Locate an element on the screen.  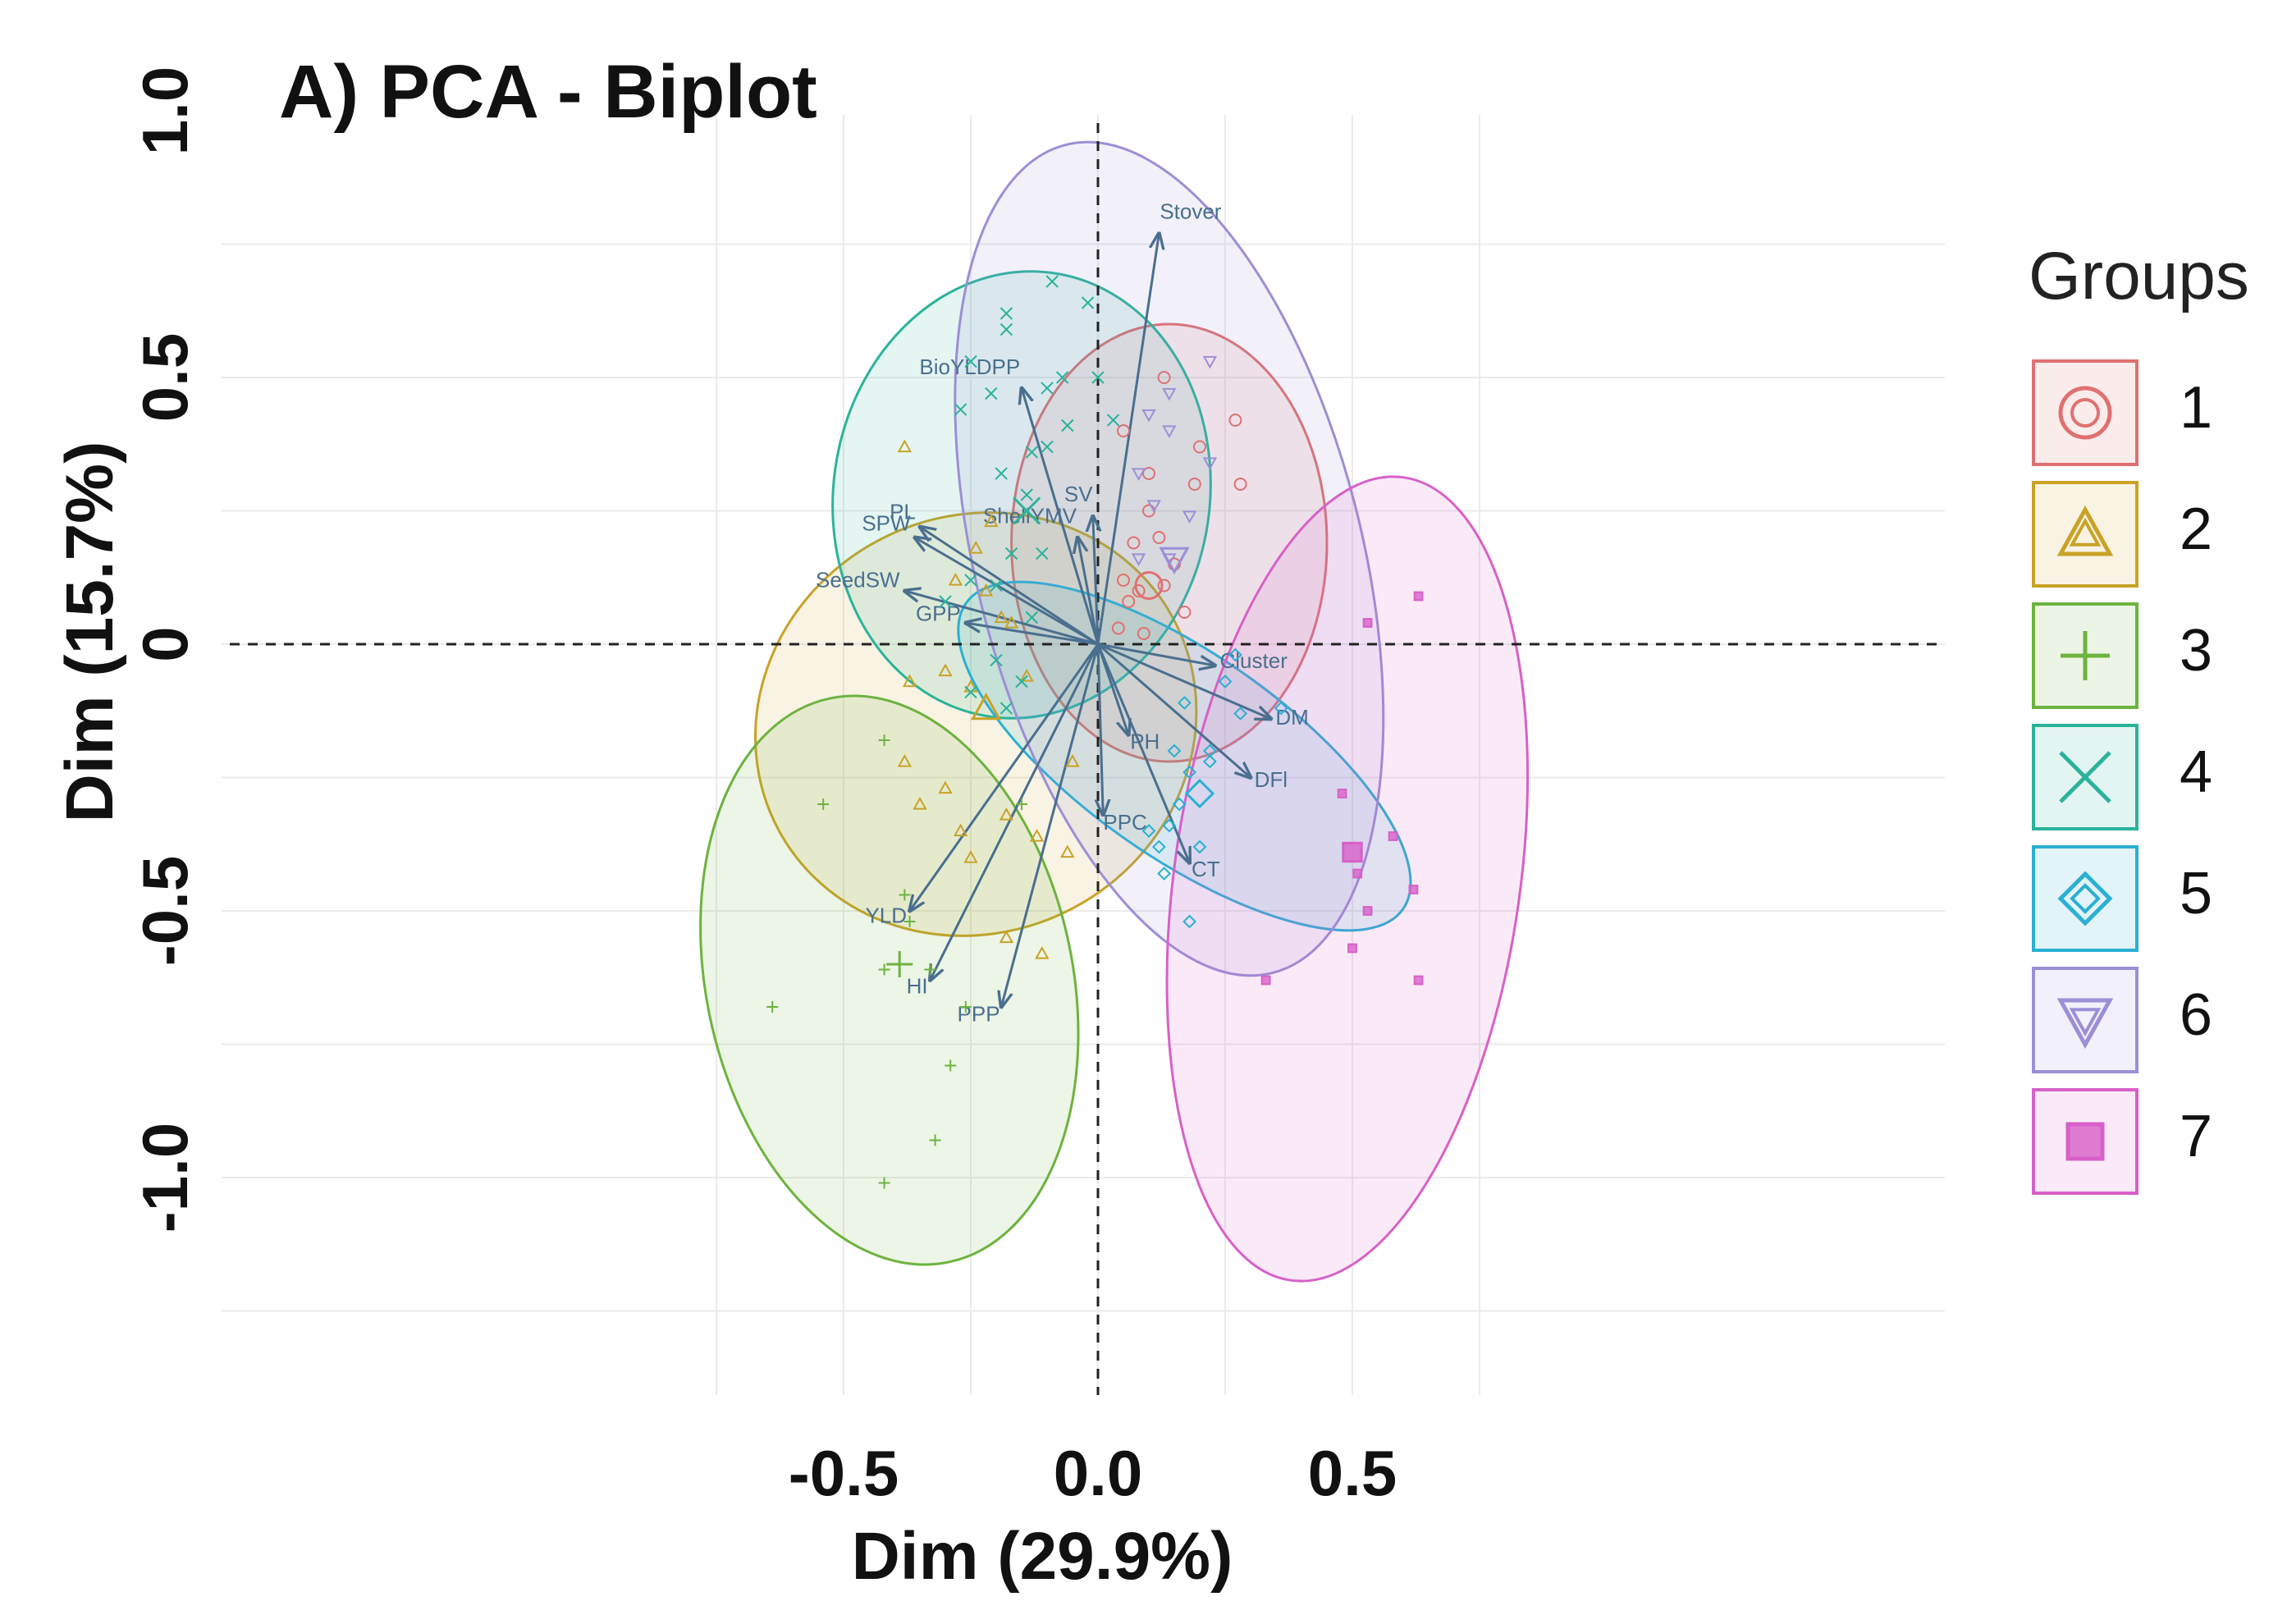
legend-diamond-icon is located at coordinates (2085, 898).